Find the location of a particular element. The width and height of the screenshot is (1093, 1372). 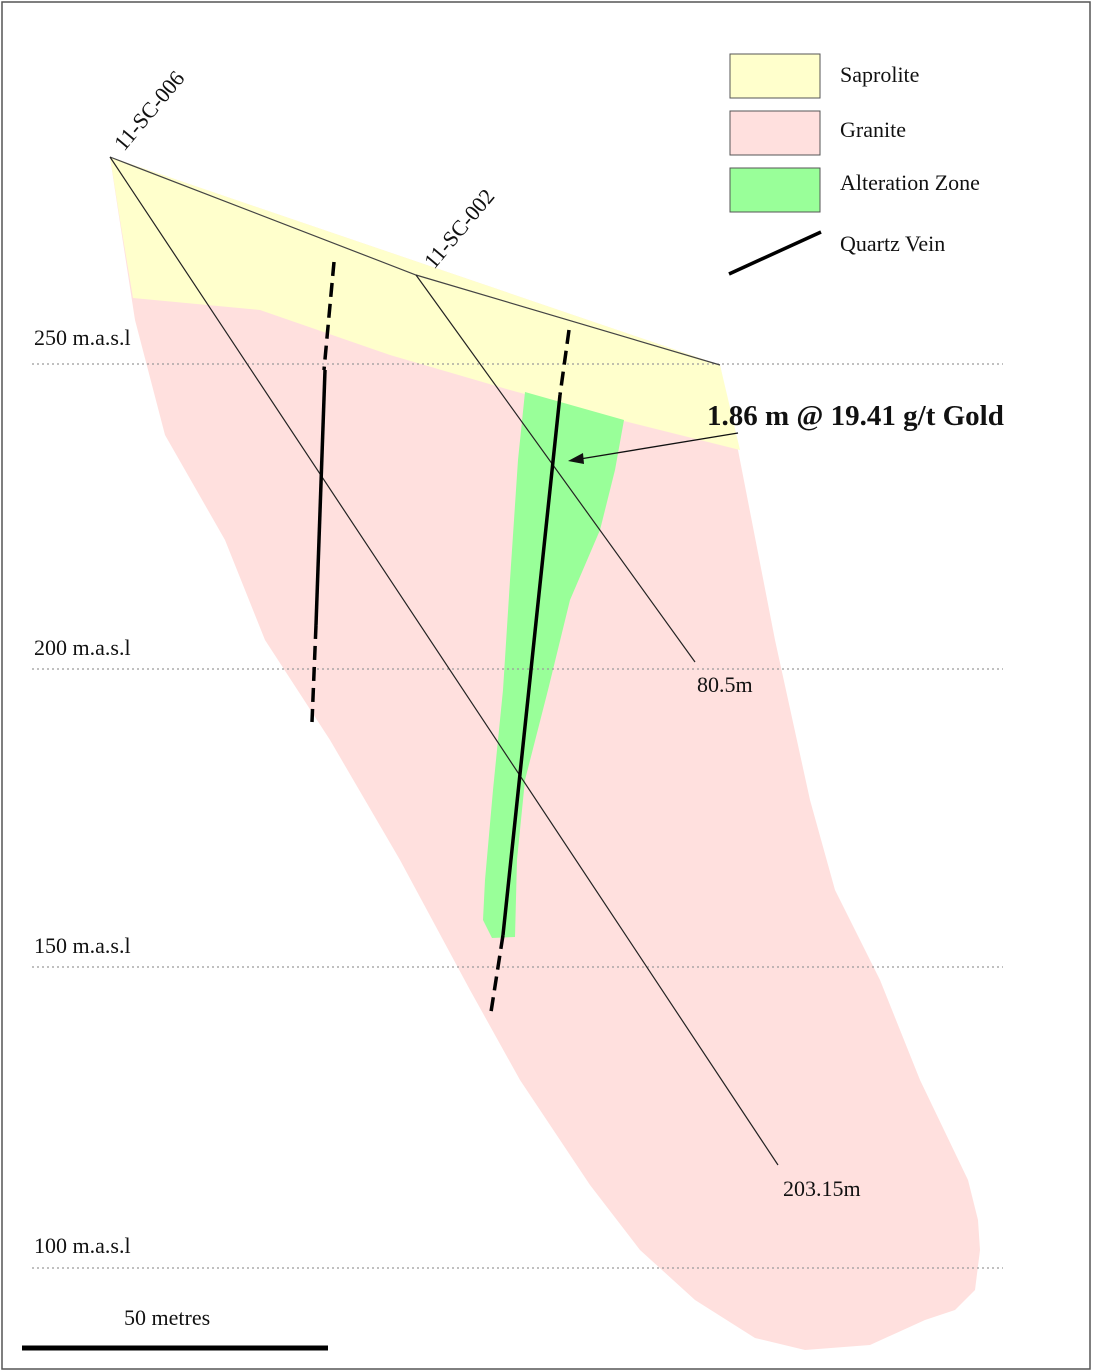

drillhole-label-002: 11-SC-002 is located at coordinates (459, 228).